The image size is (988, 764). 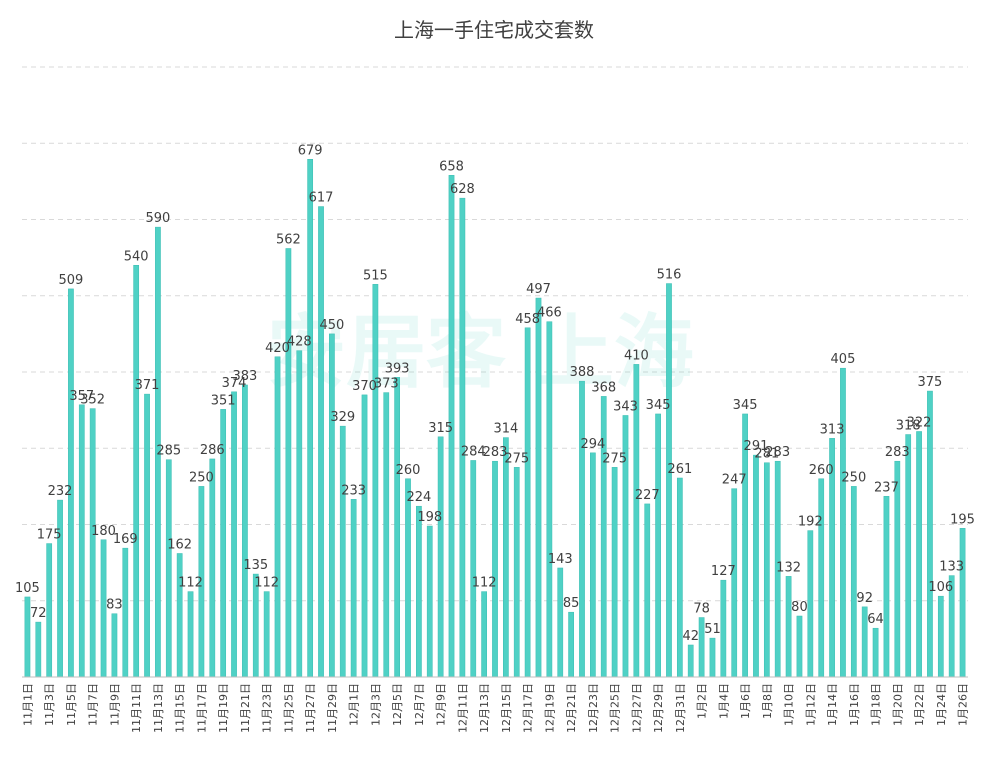 What do you see at coordinates (484, 583) in the screenshot?
I see `data-label-12月13日: 112` at bounding box center [484, 583].